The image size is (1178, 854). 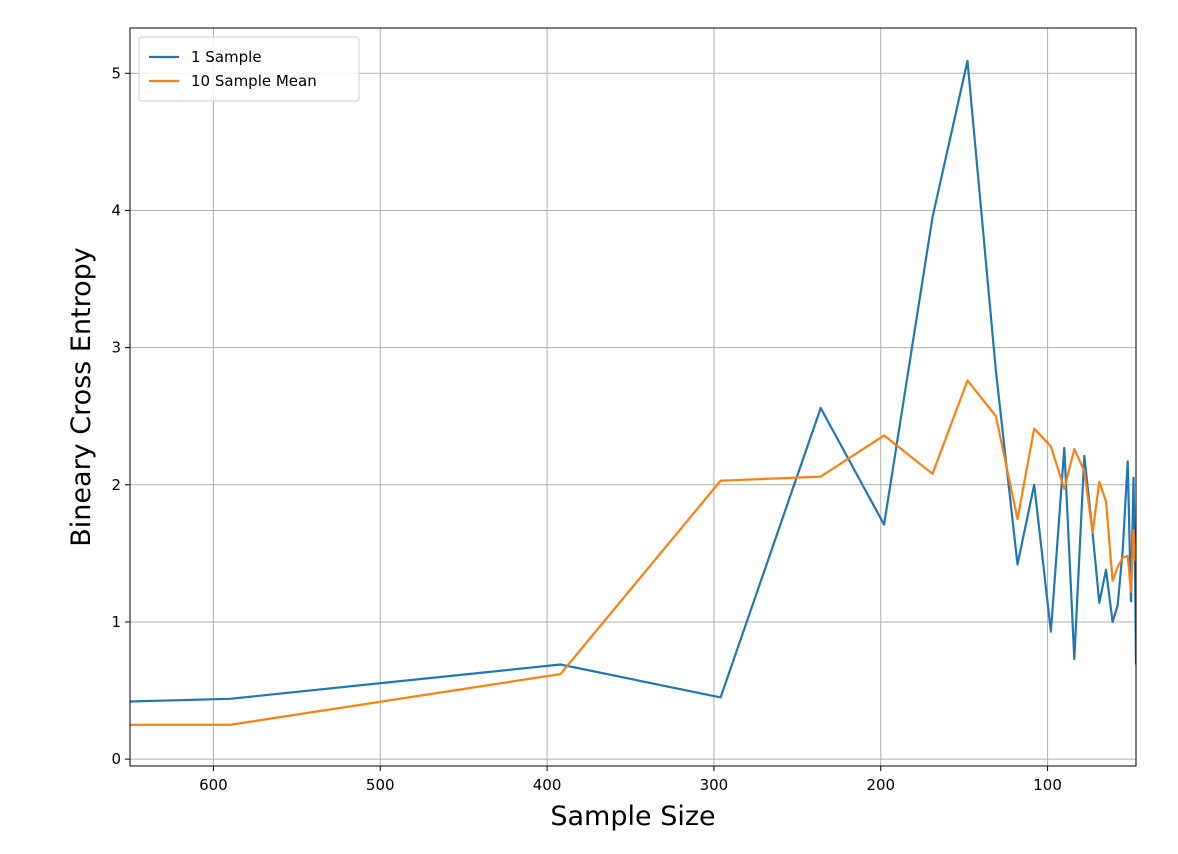 I want to click on x-tick-label: 400, so click(x=547, y=785).